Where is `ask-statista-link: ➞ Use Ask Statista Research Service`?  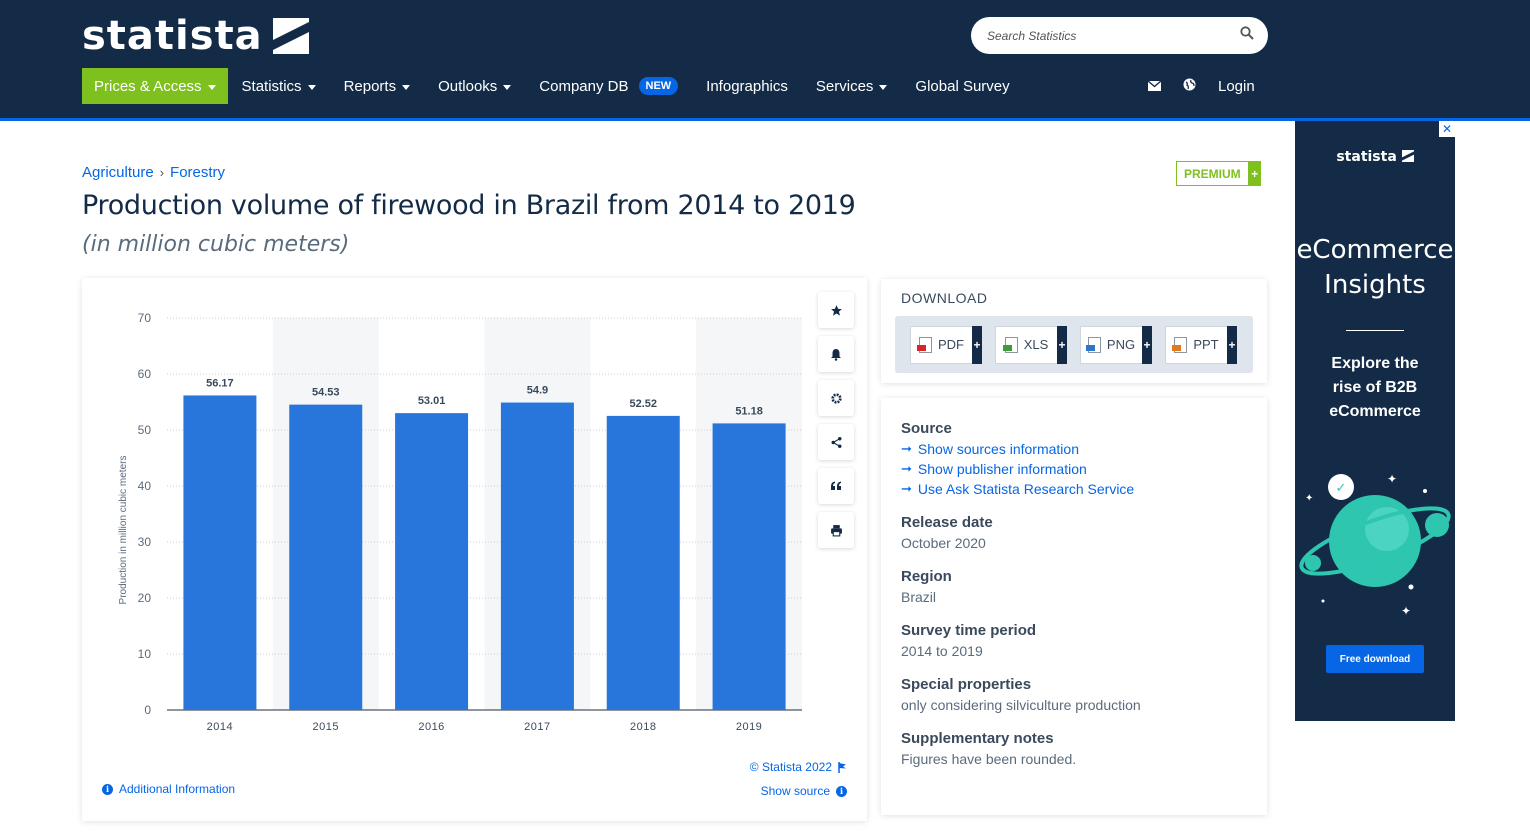 ask-statista-link: ➞ Use Ask Statista Research Service is located at coordinates (1074, 489).